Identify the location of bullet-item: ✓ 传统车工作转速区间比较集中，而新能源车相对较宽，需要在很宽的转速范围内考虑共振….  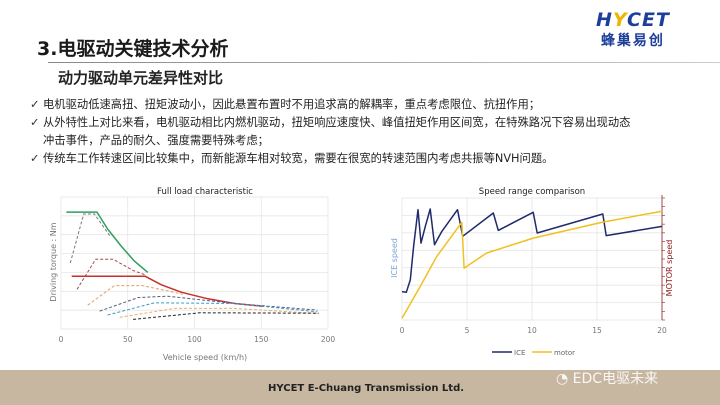
(370, 159).